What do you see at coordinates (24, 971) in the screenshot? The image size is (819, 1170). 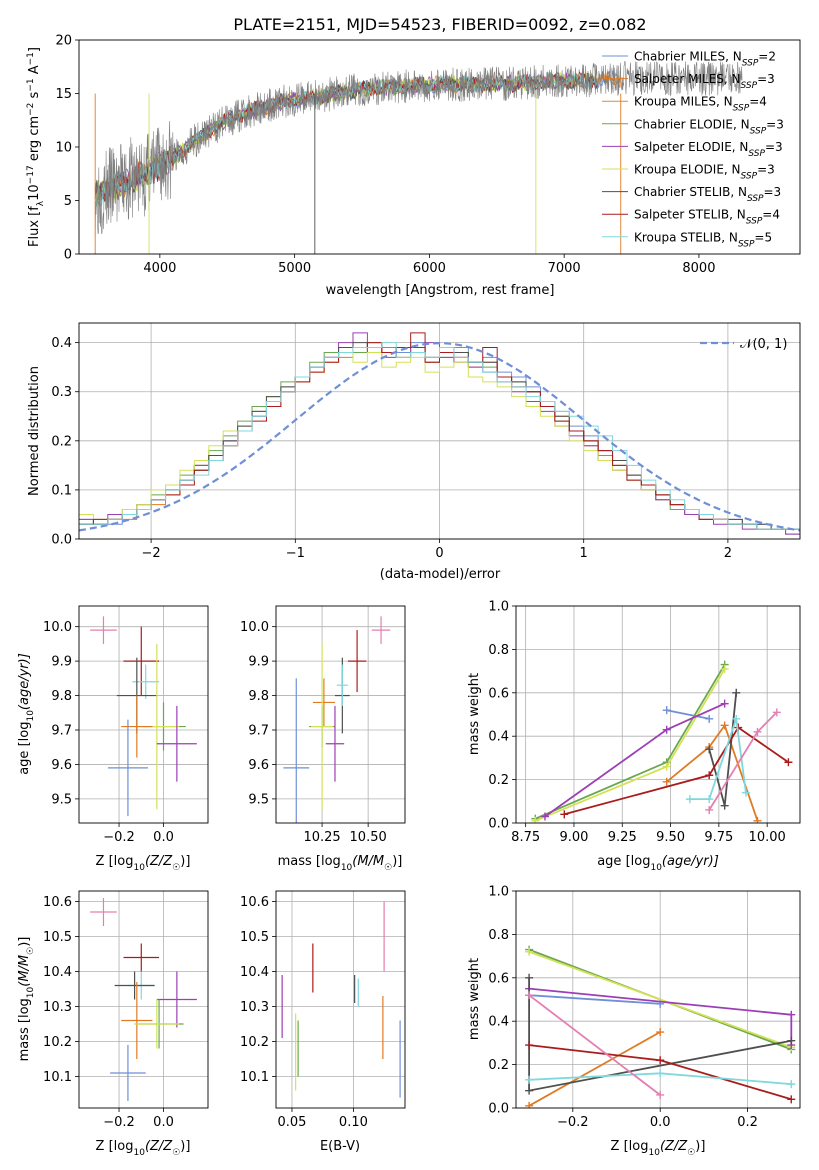 I see `label-part: (M/M` at bounding box center [24, 971].